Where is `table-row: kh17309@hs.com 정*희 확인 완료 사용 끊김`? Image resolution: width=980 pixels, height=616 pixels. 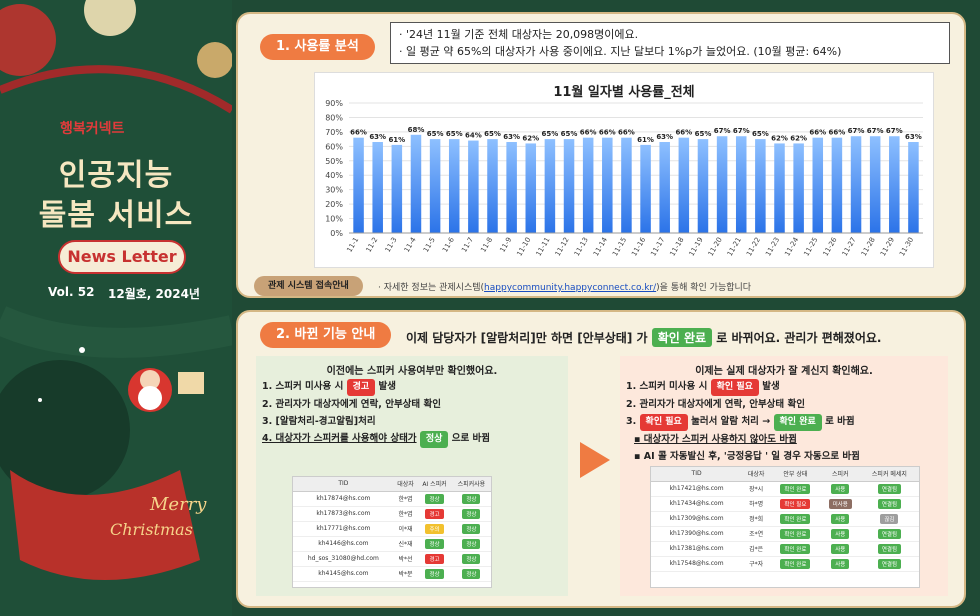
table-row: kh17309@hs.com 정*희 확인 완료 사용 끊김 is located at coordinates (785, 519).